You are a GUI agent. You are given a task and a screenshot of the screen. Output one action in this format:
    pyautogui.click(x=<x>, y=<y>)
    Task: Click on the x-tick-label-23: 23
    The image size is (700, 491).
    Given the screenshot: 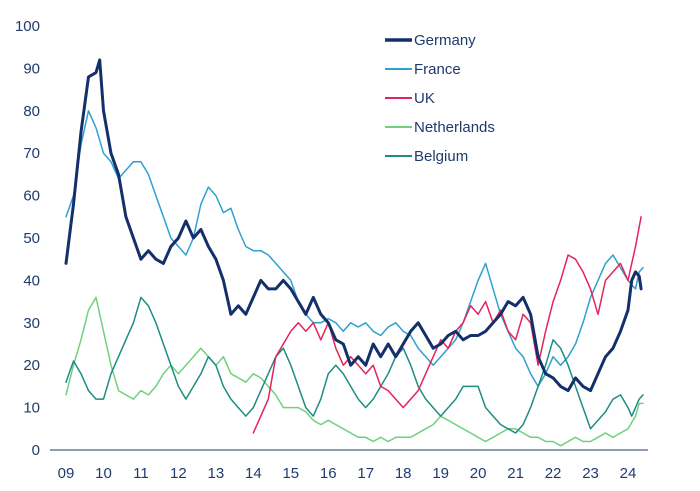 What is the action you would take?
    pyautogui.click(x=590, y=473)
    